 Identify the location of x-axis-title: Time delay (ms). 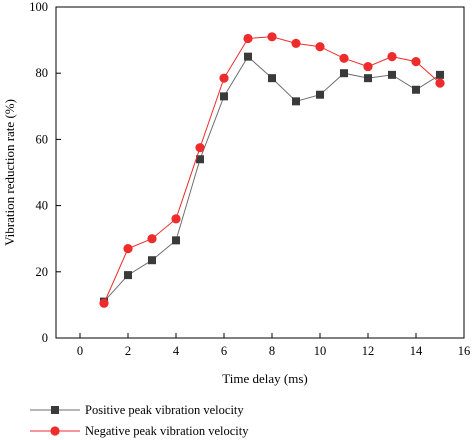
(264, 378).